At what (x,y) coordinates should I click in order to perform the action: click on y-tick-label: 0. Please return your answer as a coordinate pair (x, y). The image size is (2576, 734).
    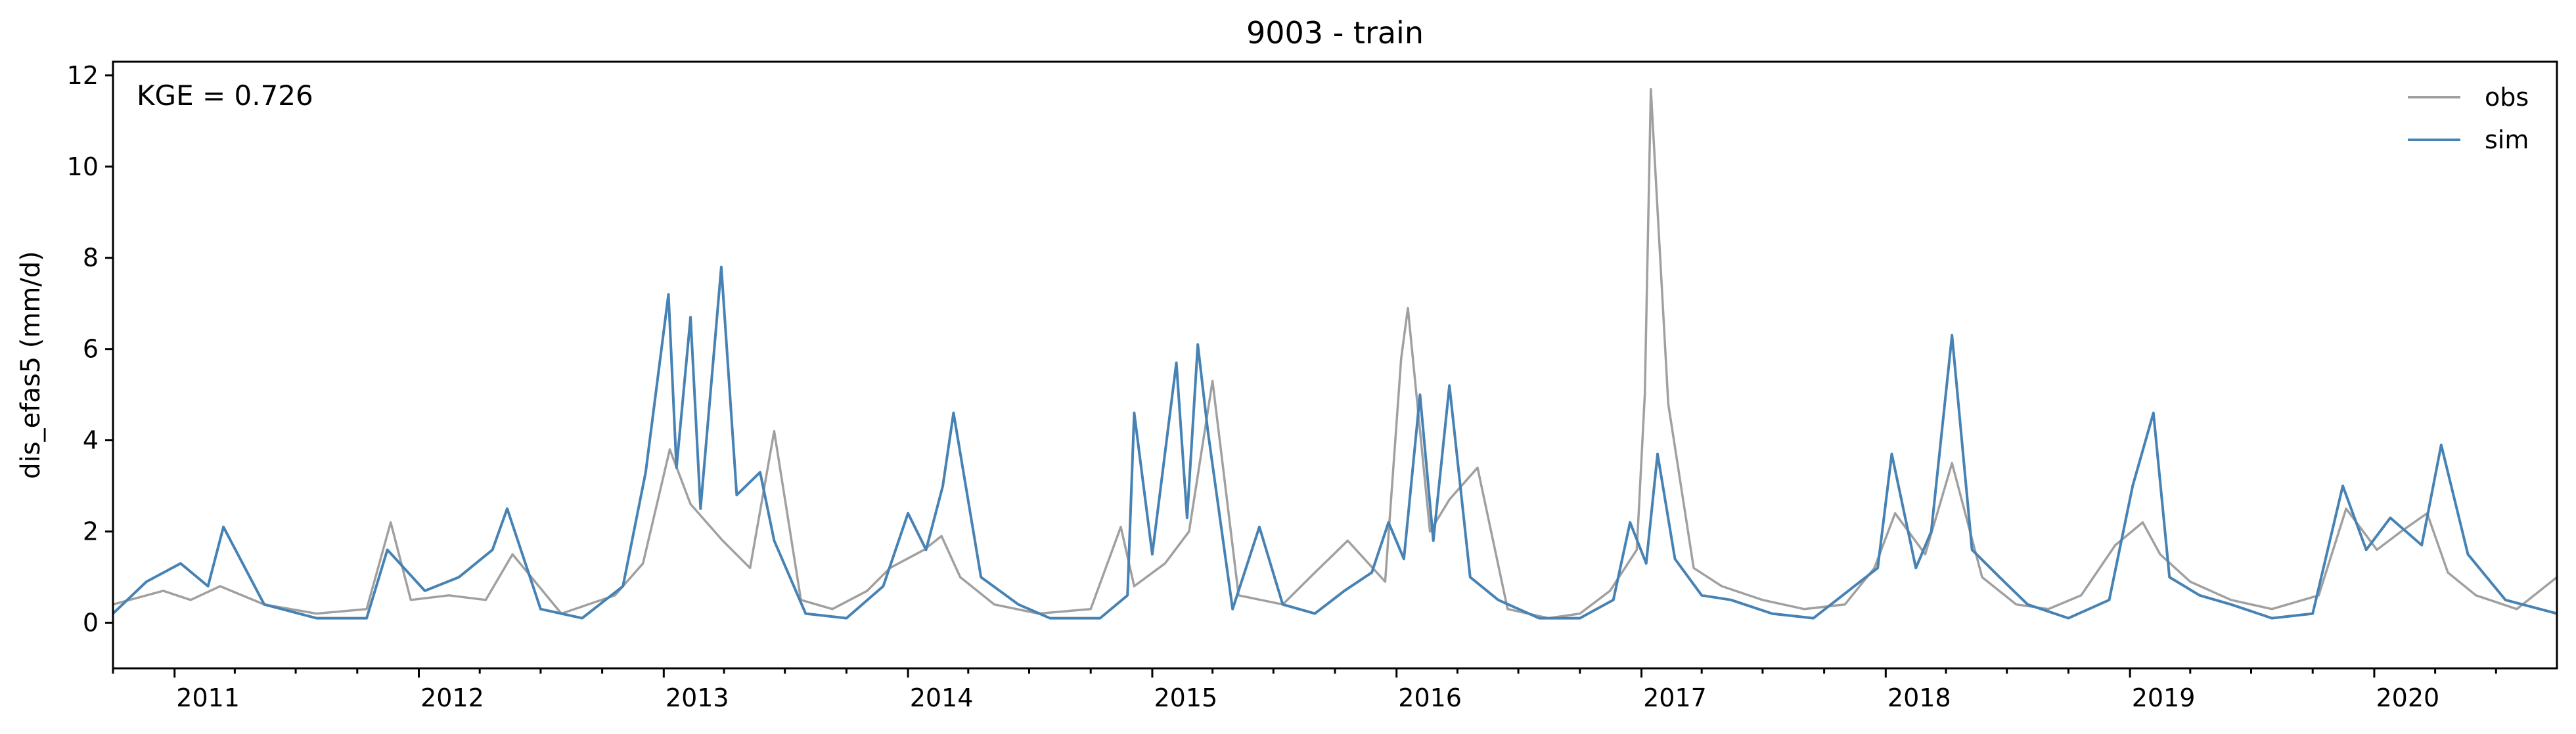
    Looking at the image, I should click on (91, 623).